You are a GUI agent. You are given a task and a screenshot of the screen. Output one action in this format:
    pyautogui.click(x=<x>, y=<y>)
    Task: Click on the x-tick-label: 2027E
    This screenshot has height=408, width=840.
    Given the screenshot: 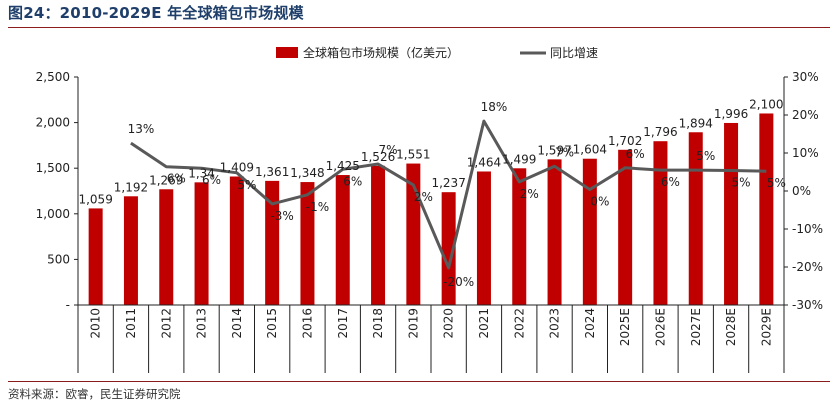 What is the action you would take?
    pyautogui.click(x=696, y=327)
    